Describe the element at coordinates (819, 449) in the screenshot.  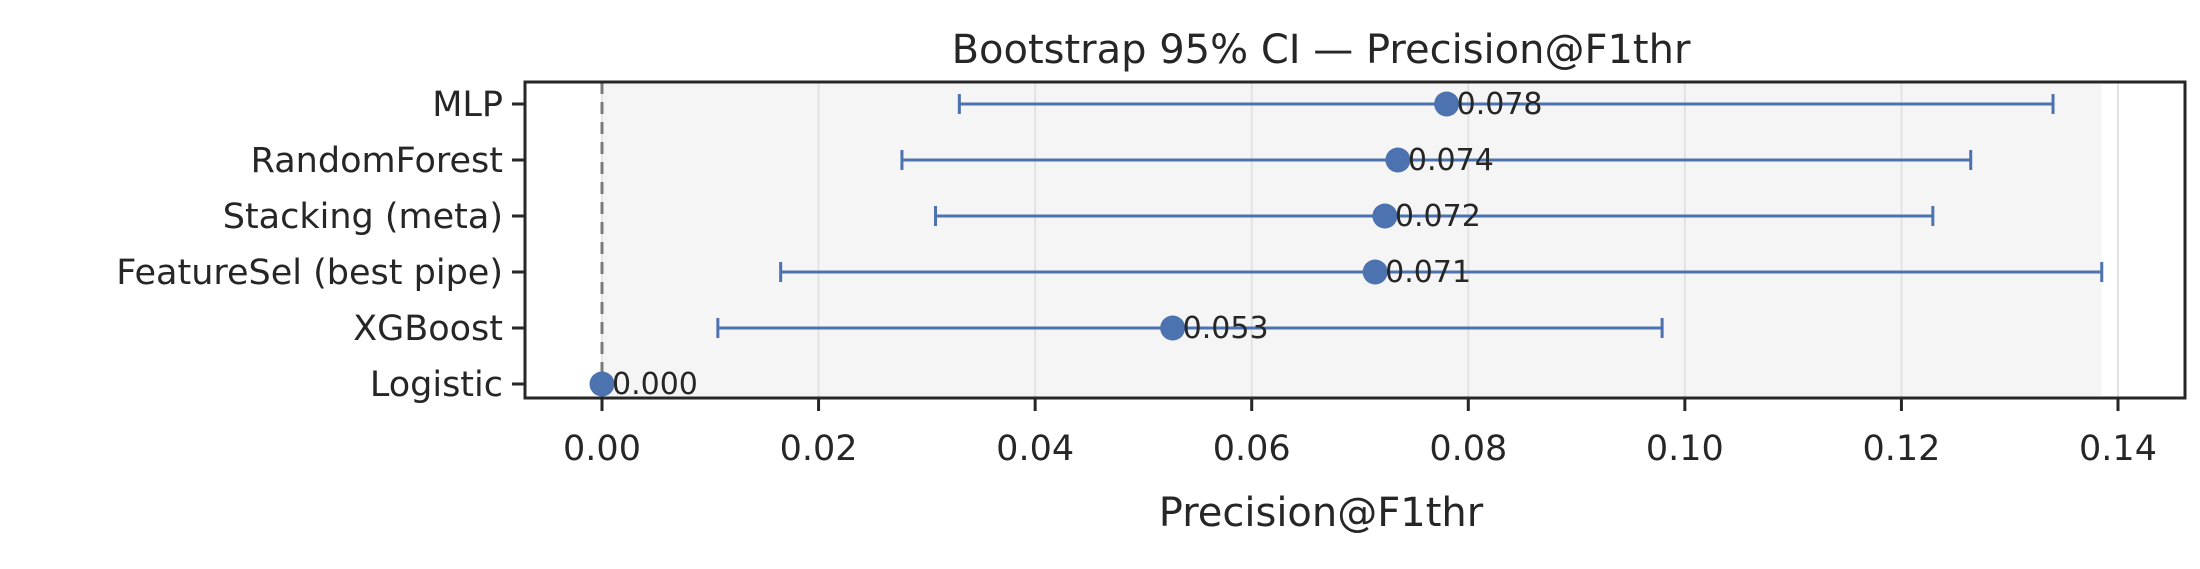
I see `x-tick-label: 0.02` at that location.